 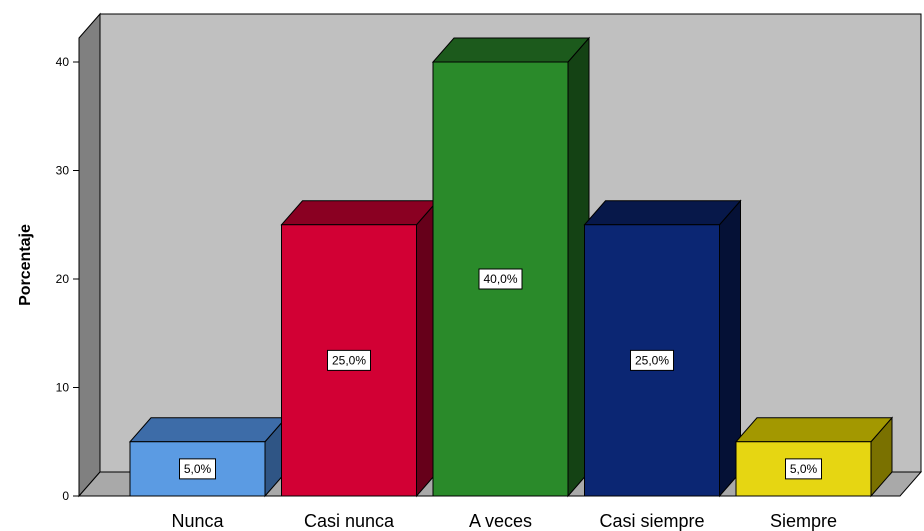 What do you see at coordinates (65, 496) in the screenshot?
I see `y-tick-label: 0` at bounding box center [65, 496].